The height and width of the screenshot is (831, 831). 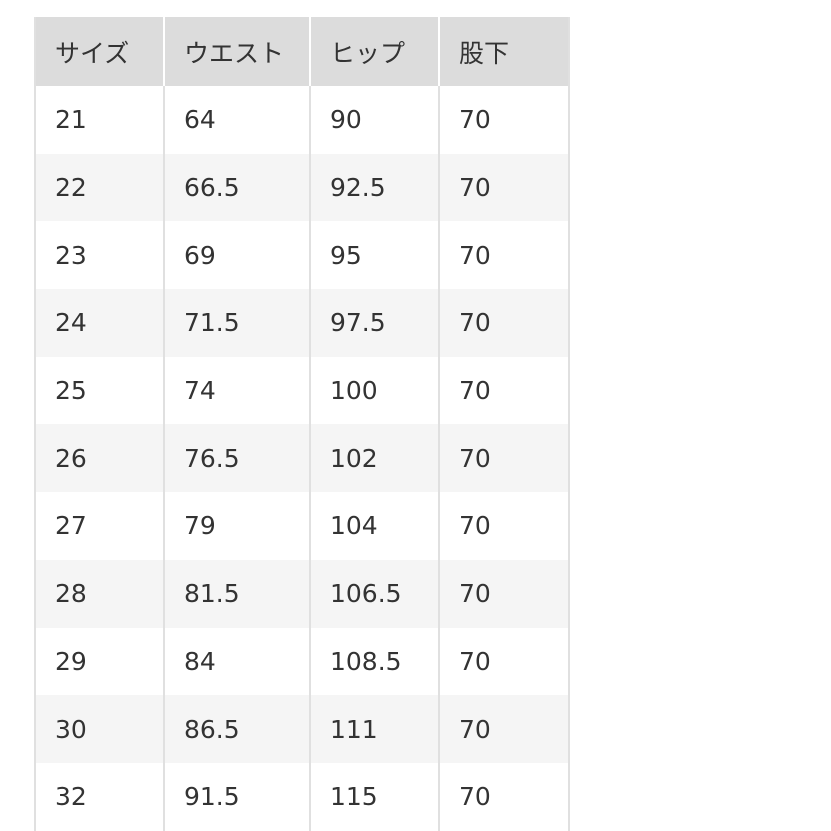 What do you see at coordinates (99, 526) in the screenshot?
I see `cell-size: 27` at bounding box center [99, 526].